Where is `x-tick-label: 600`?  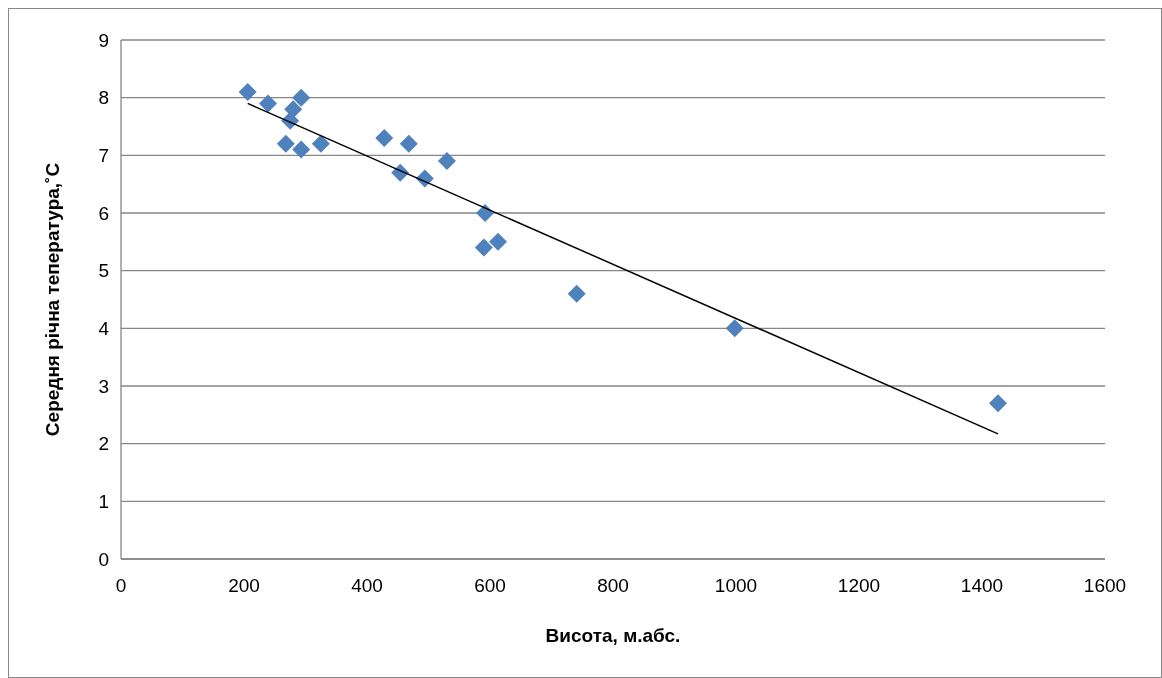 x-tick-label: 600 is located at coordinates (490, 585).